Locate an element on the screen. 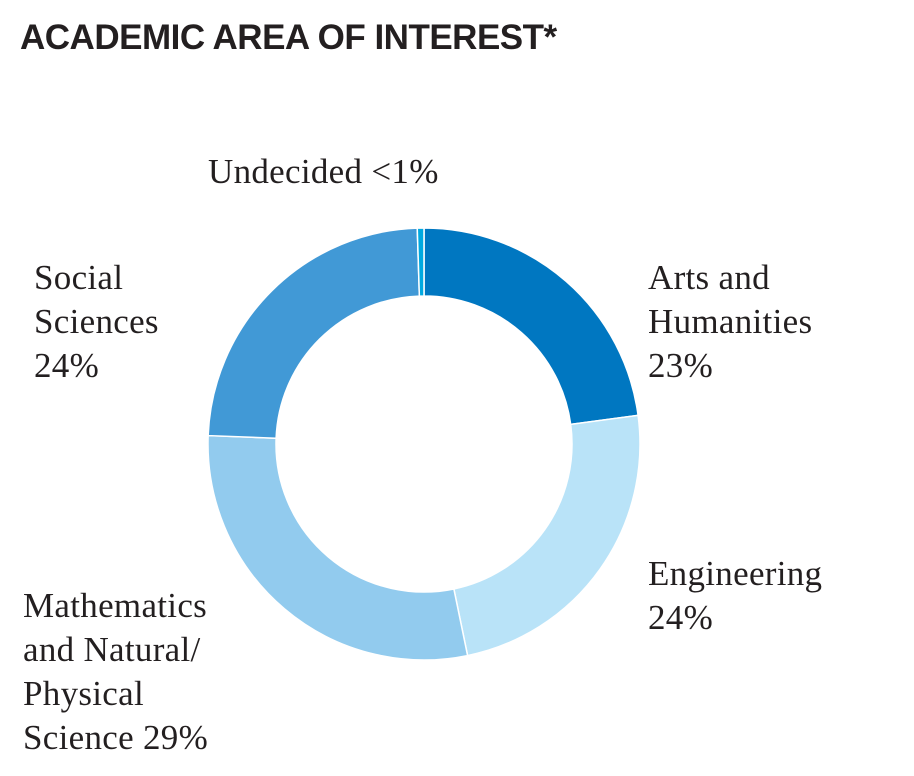  slice-label-undecided: Undecided <1% is located at coordinates (323, 171).